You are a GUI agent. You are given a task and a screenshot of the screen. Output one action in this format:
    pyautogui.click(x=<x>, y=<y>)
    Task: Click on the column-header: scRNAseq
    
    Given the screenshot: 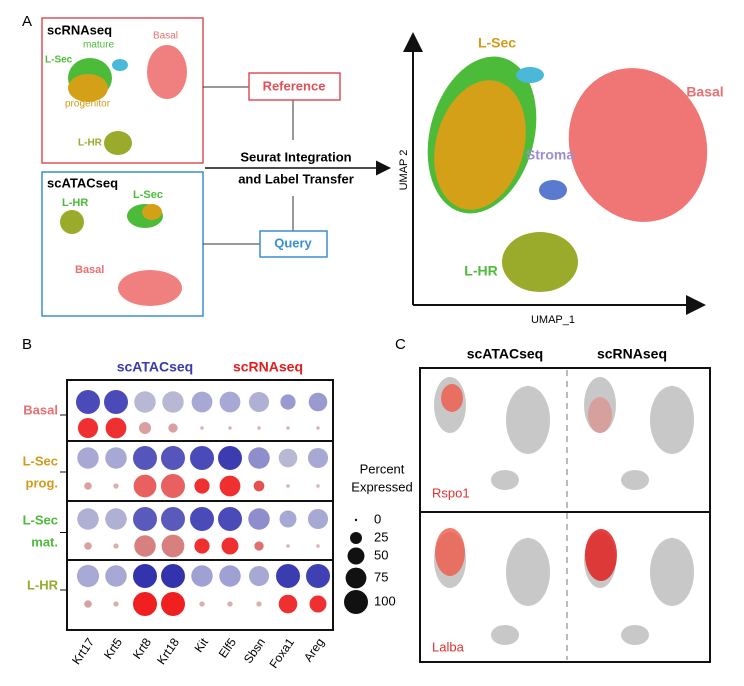 What is the action you would take?
    pyautogui.click(x=632, y=354)
    